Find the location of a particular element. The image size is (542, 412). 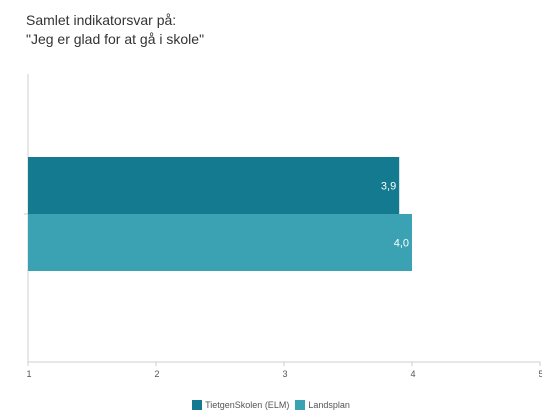

bar-value-label: 4,0 is located at coordinates (401, 244).